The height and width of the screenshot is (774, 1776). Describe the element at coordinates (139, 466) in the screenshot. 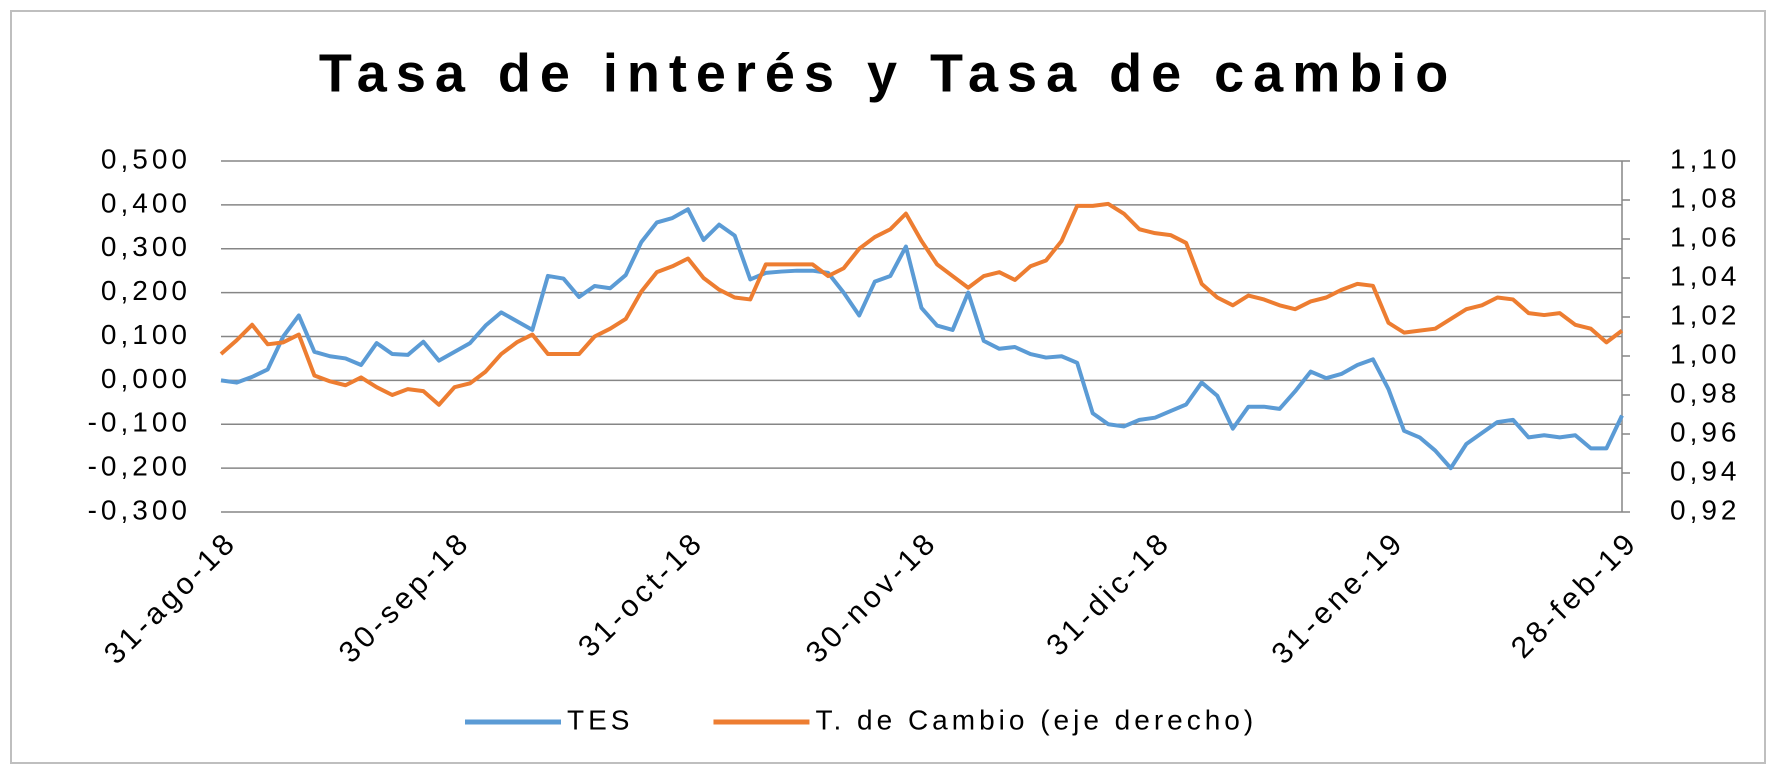

I see `y-tick-label: -0,200` at that location.